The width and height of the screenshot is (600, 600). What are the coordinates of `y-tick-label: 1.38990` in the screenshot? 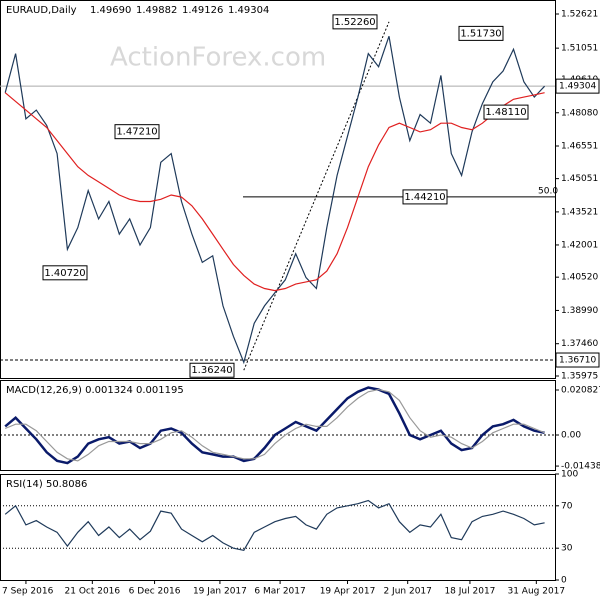 It's located at (579, 311).